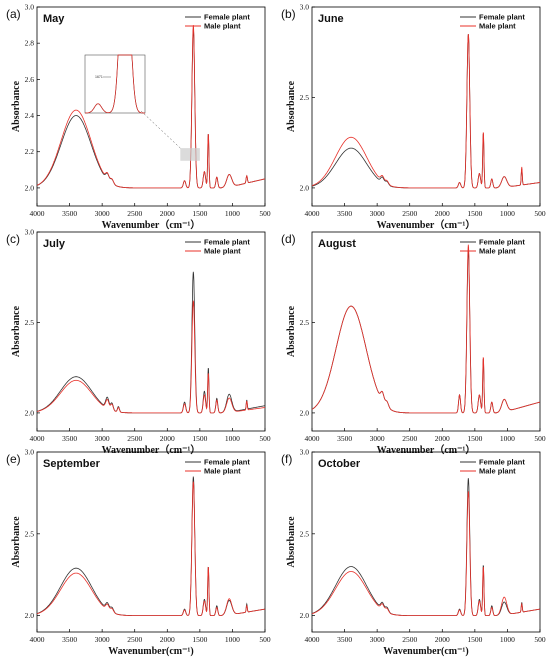 The height and width of the screenshot is (668, 550). What do you see at coordinates (339, 464) in the screenshot?
I see `panel-title: October` at bounding box center [339, 464].